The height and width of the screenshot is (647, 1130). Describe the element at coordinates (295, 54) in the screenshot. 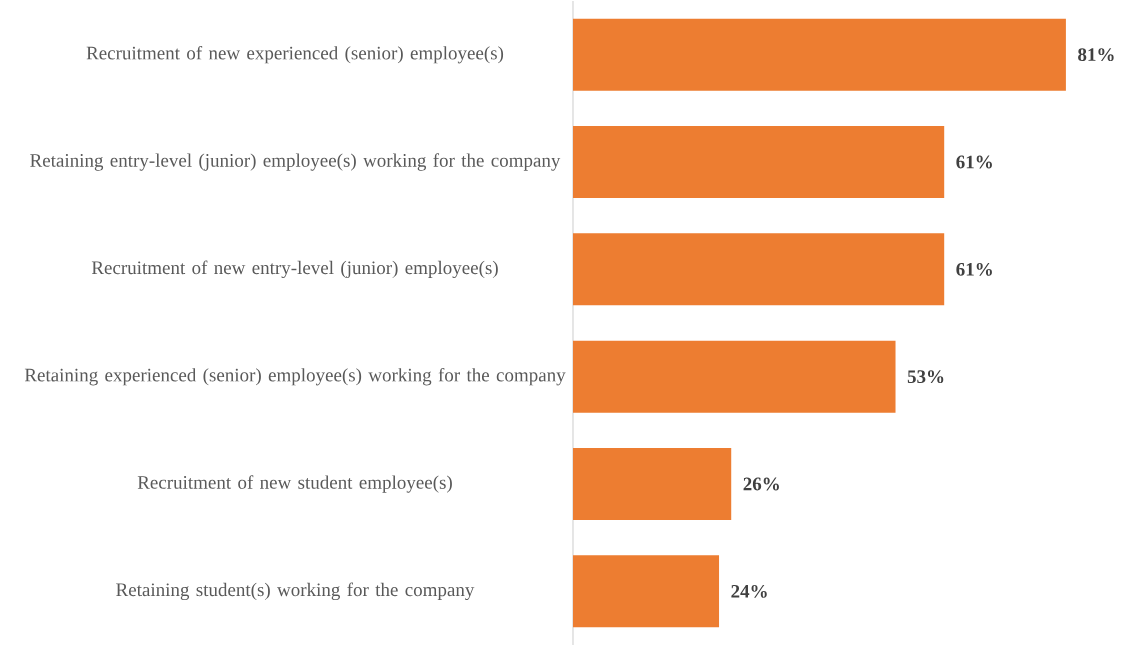

I see `y-tick-label: Recruitment of new experienced (senior) employee(s)` at that location.